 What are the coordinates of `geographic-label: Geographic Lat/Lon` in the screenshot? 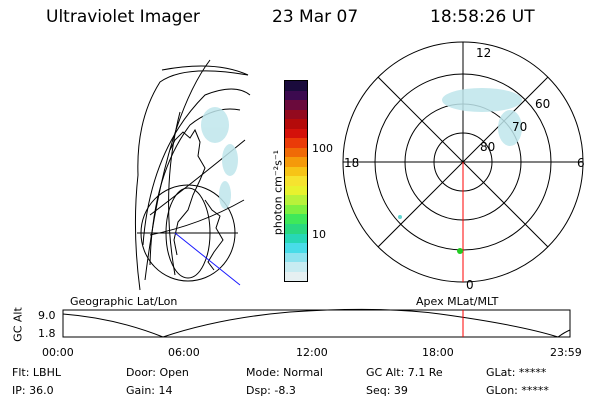 It's located at (124, 301).